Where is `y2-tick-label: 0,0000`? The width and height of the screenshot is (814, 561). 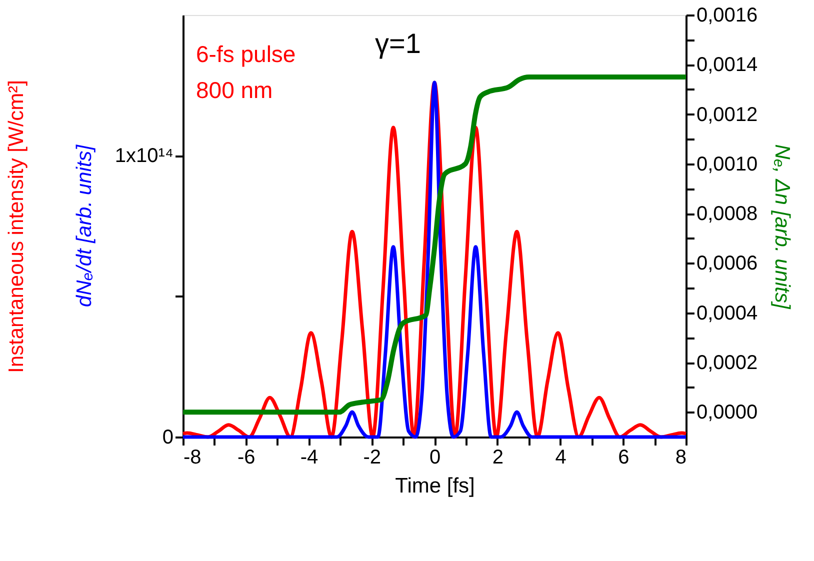
y2-tick-label: 0,0000 is located at coordinates (727, 413).